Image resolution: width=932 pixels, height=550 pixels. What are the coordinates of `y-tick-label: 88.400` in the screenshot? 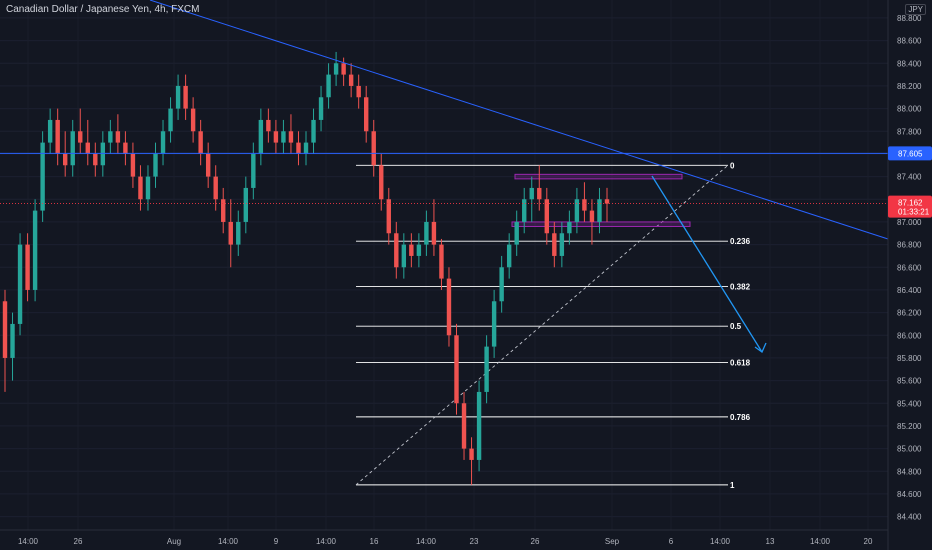 It's located at (909, 63).